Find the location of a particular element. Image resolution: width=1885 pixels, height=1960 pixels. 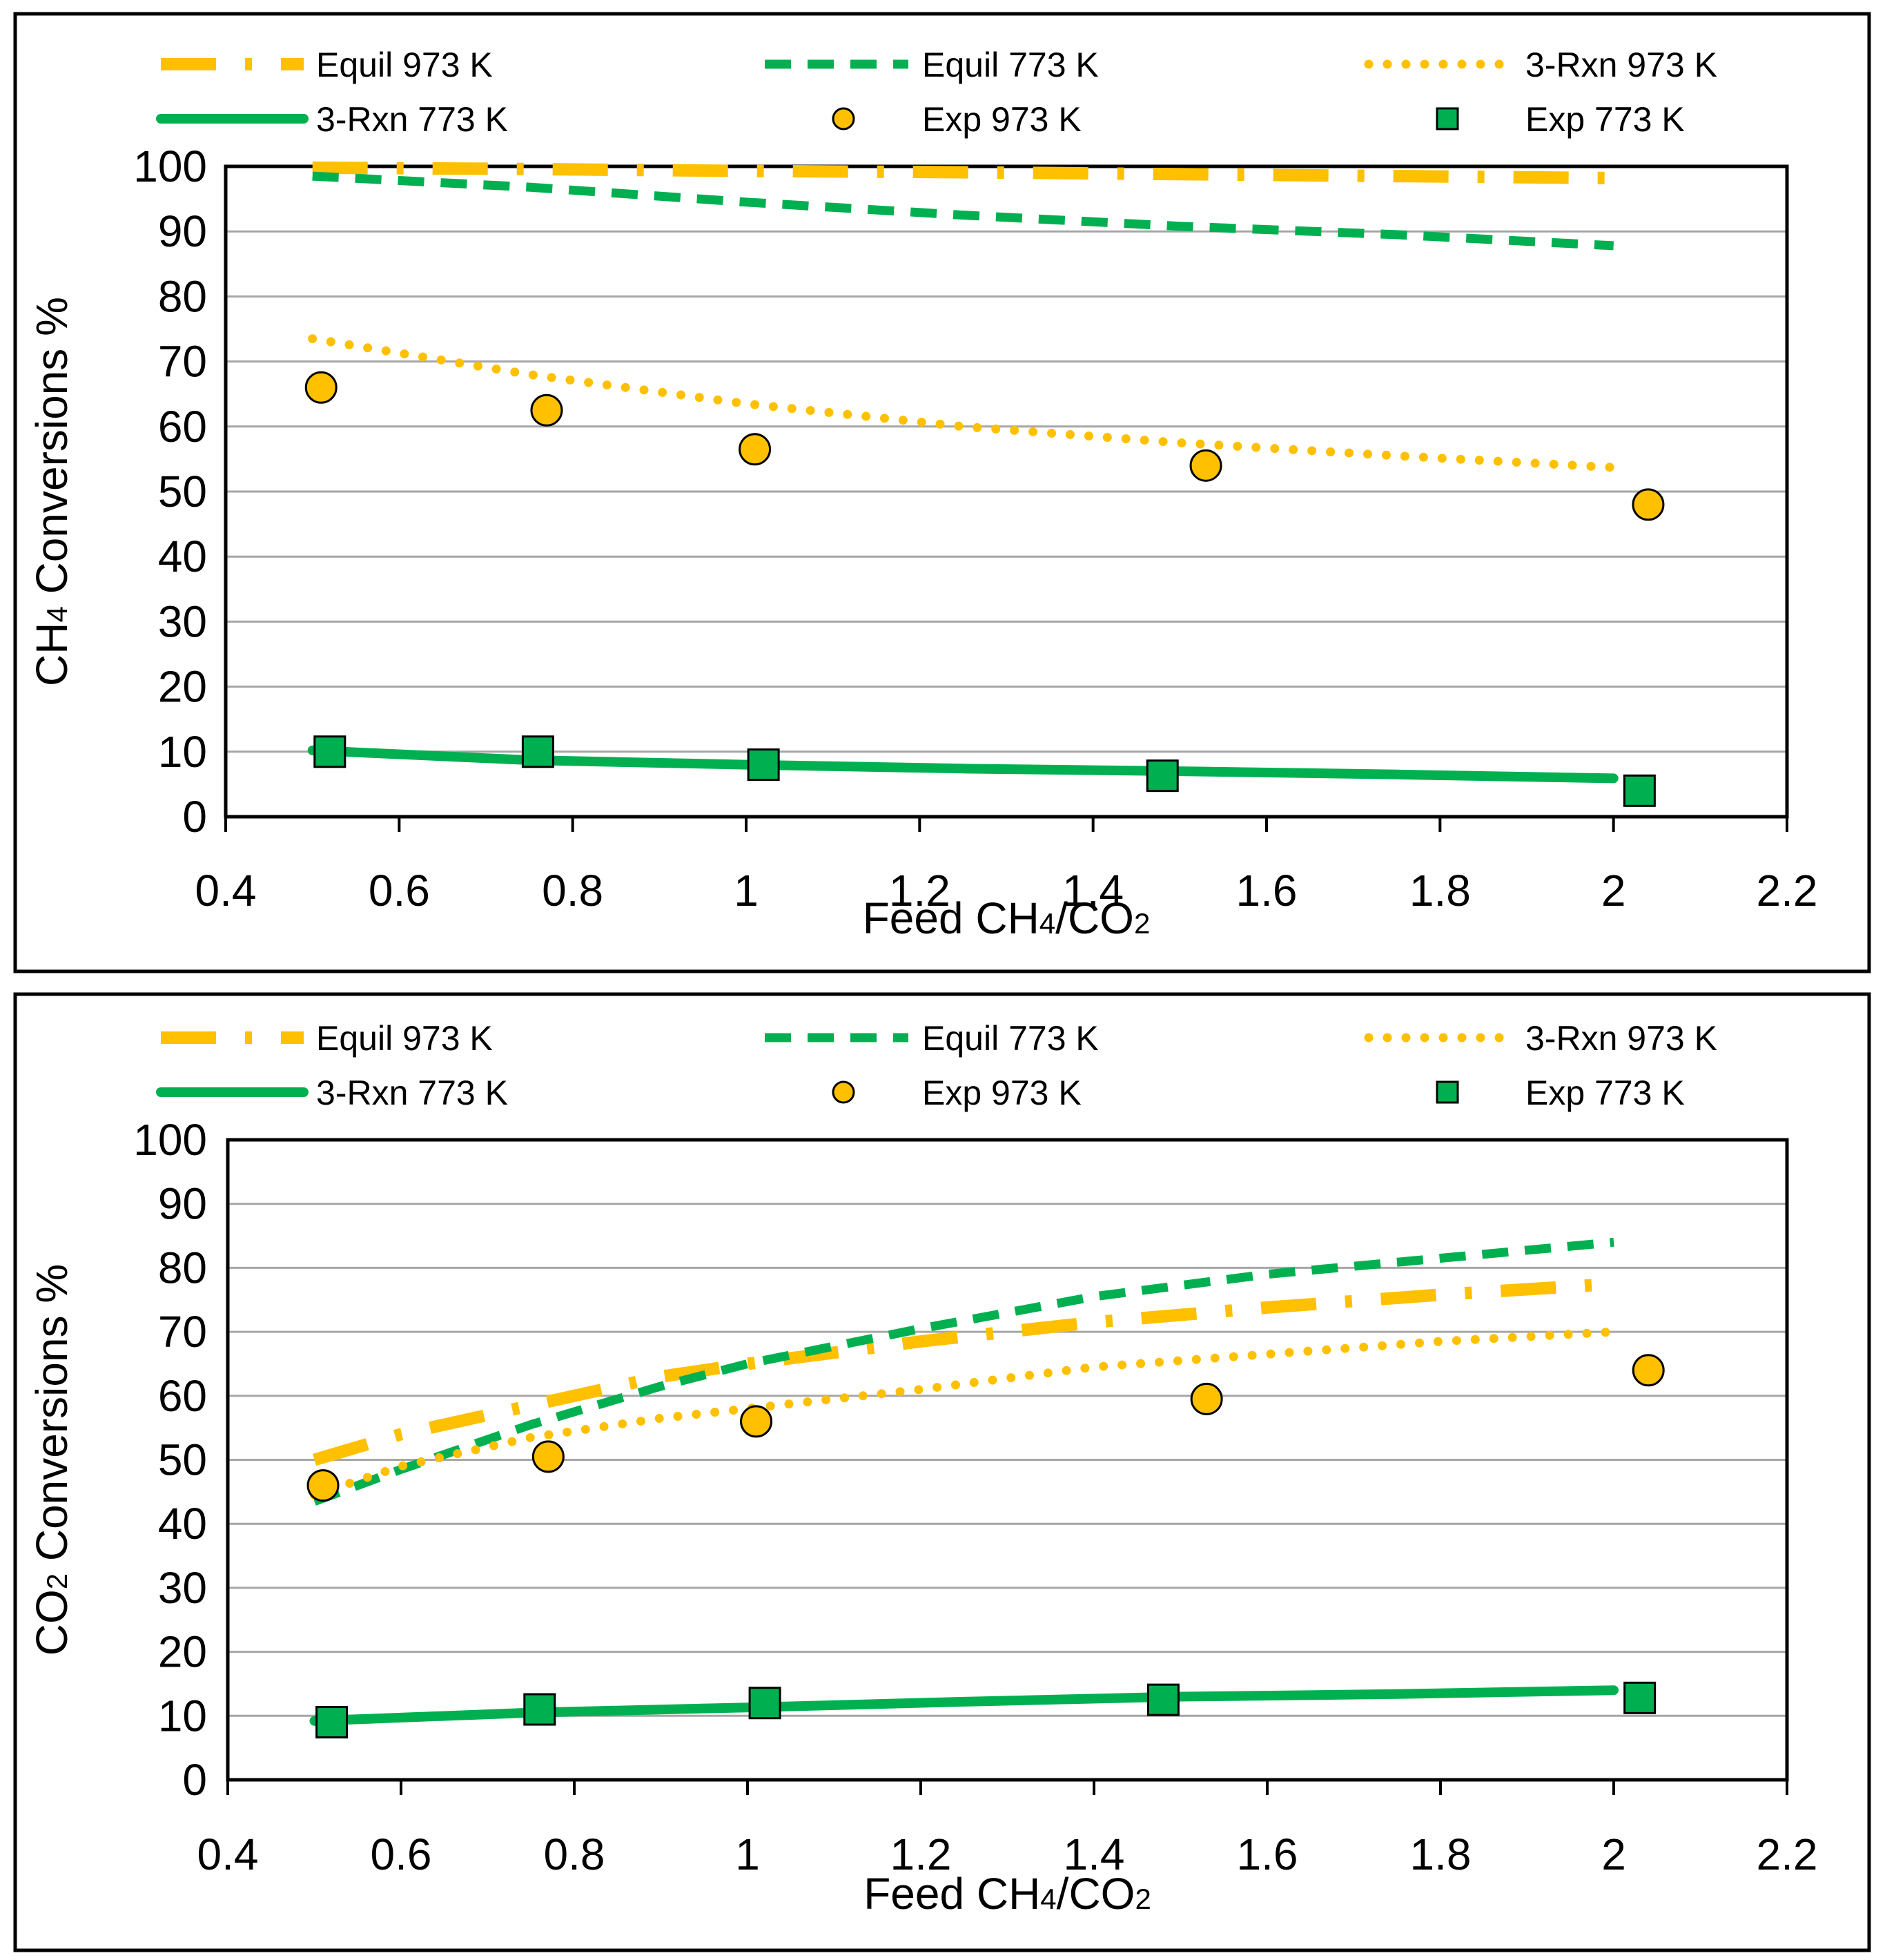

series-equil-773-k is located at coordinates (963, 1371).